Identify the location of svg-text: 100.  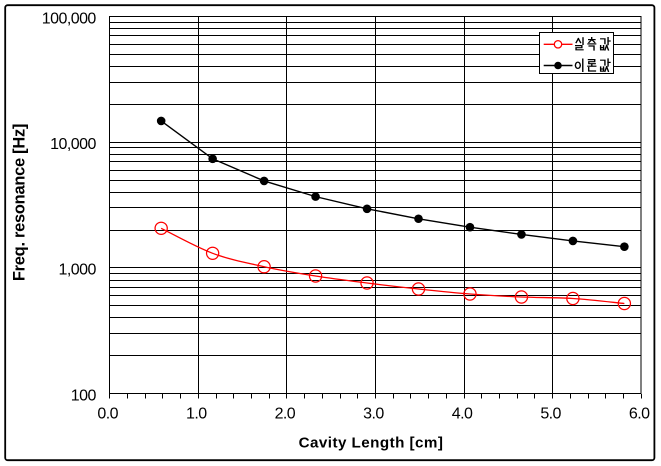
(84, 395).